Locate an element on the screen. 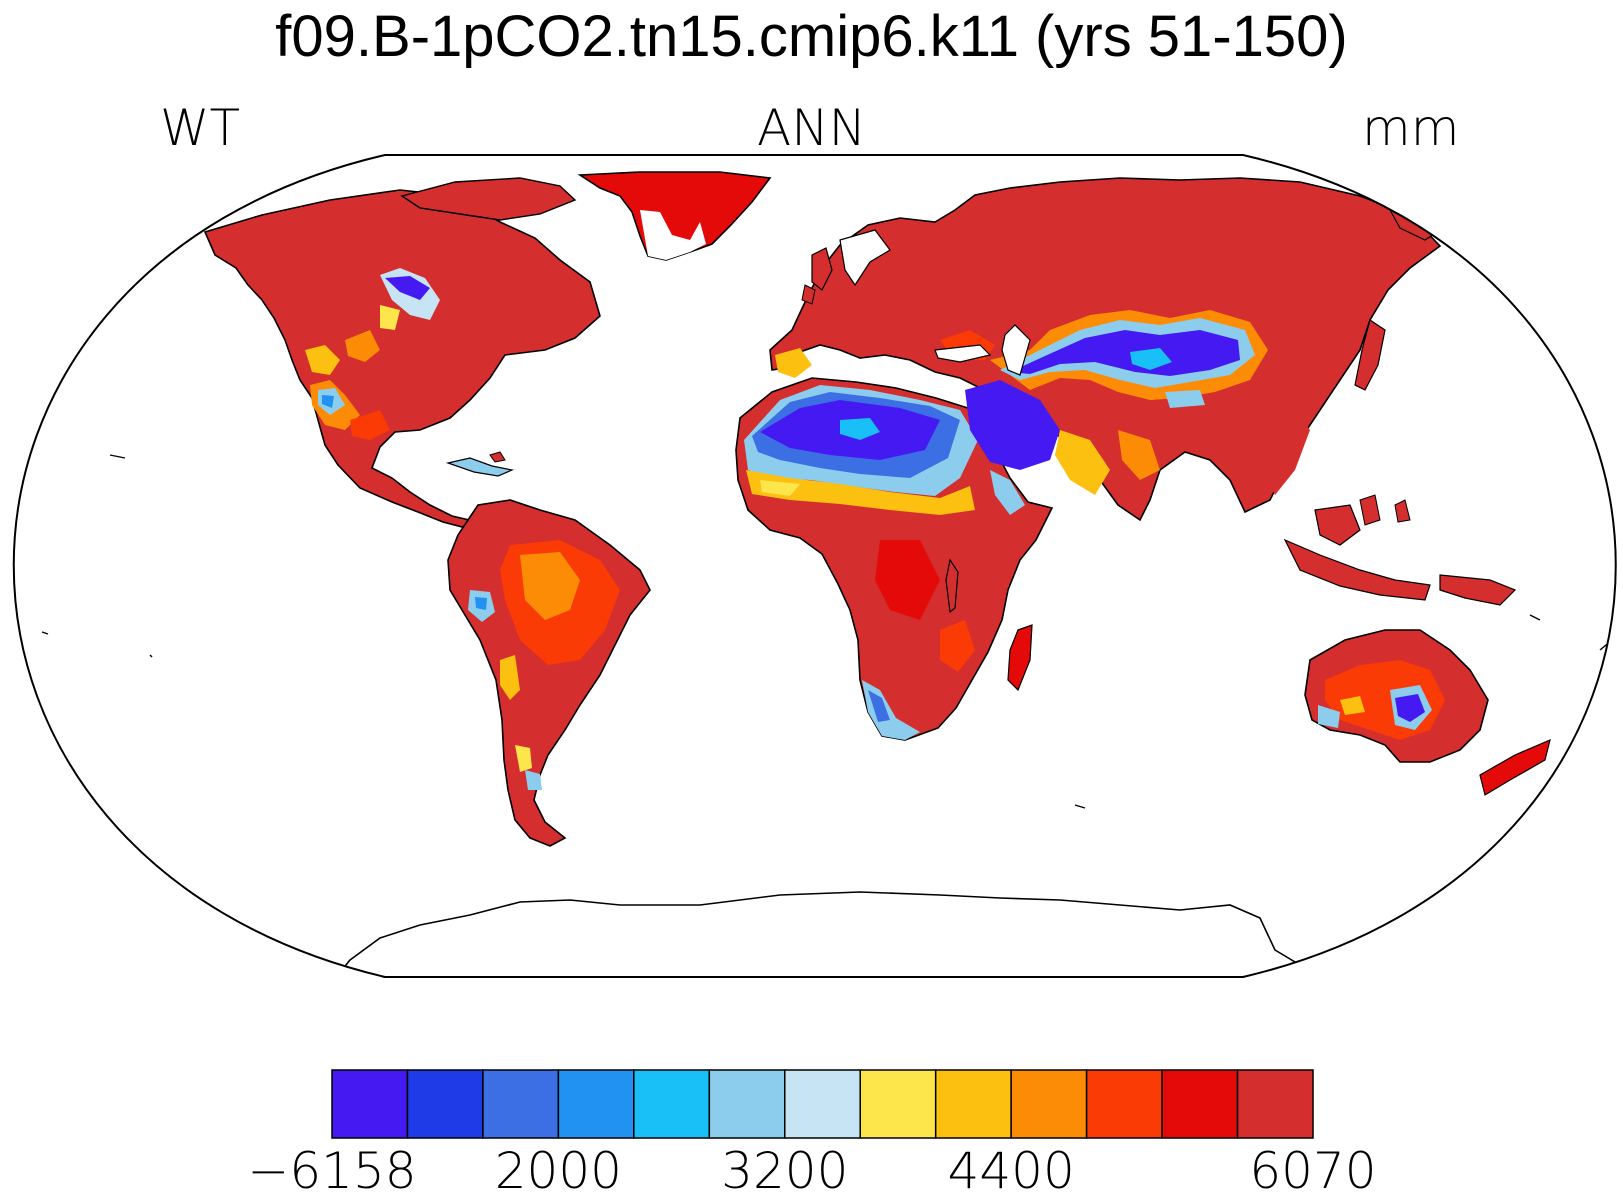 This screenshot has height=1200, width=1623. units-label: mm is located at coordinates (1411, 128).